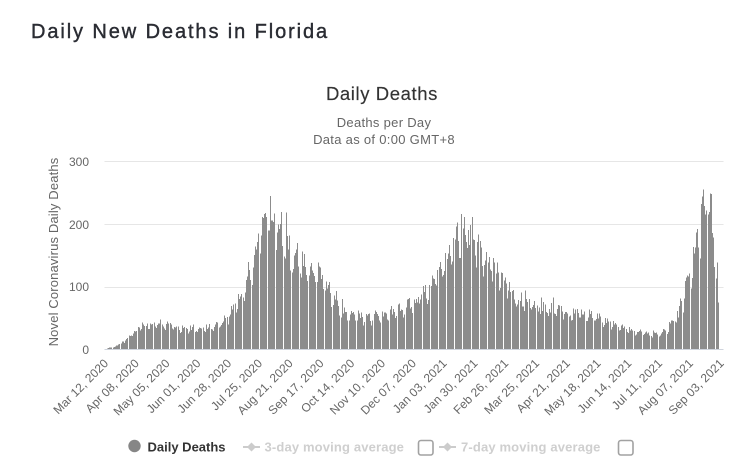 This screenshot has height=470, width=752. What do you see at coordinates (79, 287) in the screenshot?
I see `svg-text: 100` at bounding box center [79, 287].